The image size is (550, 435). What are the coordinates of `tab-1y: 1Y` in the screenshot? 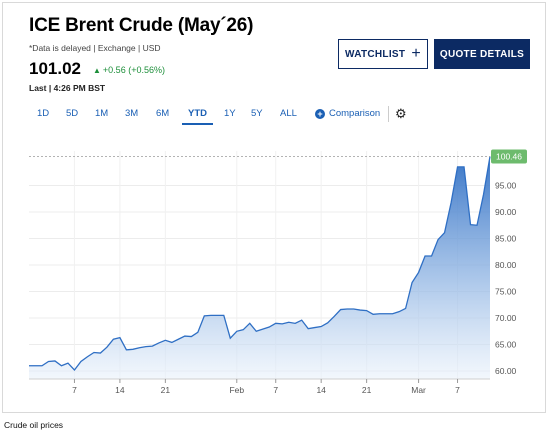 It's located at (230, 113).